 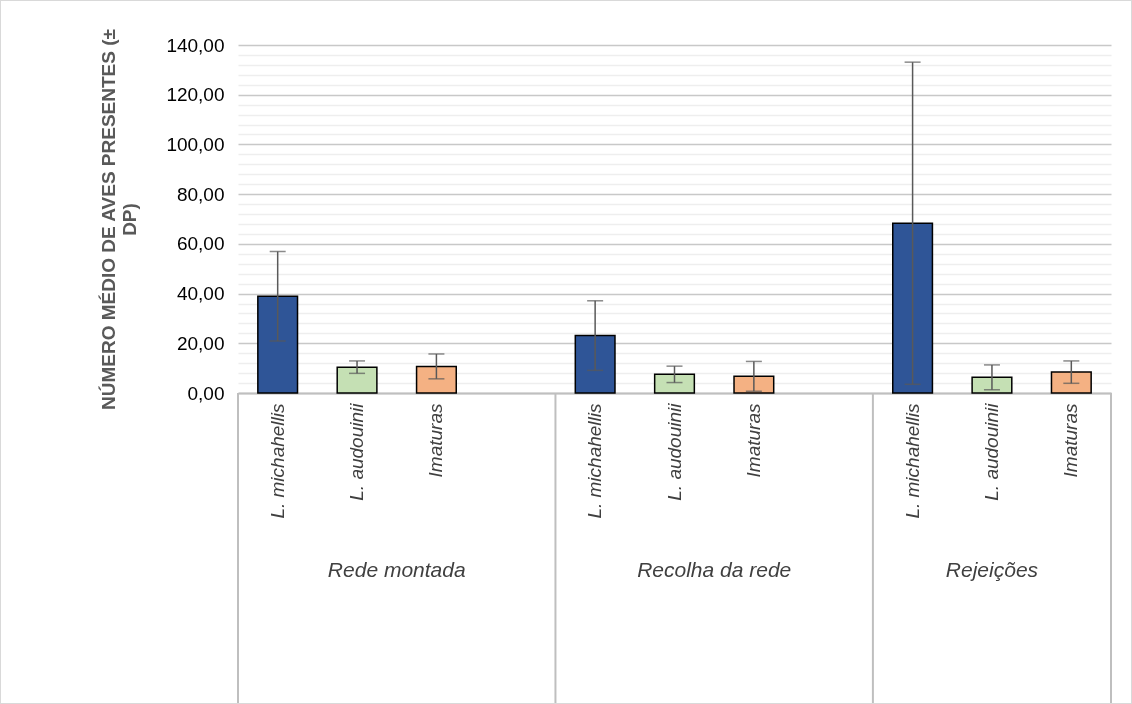 I want to click on y-axis-title: NÚMERO MÉDIO DE AVES PRESENTES (± DP), so click(x=119, y=219).